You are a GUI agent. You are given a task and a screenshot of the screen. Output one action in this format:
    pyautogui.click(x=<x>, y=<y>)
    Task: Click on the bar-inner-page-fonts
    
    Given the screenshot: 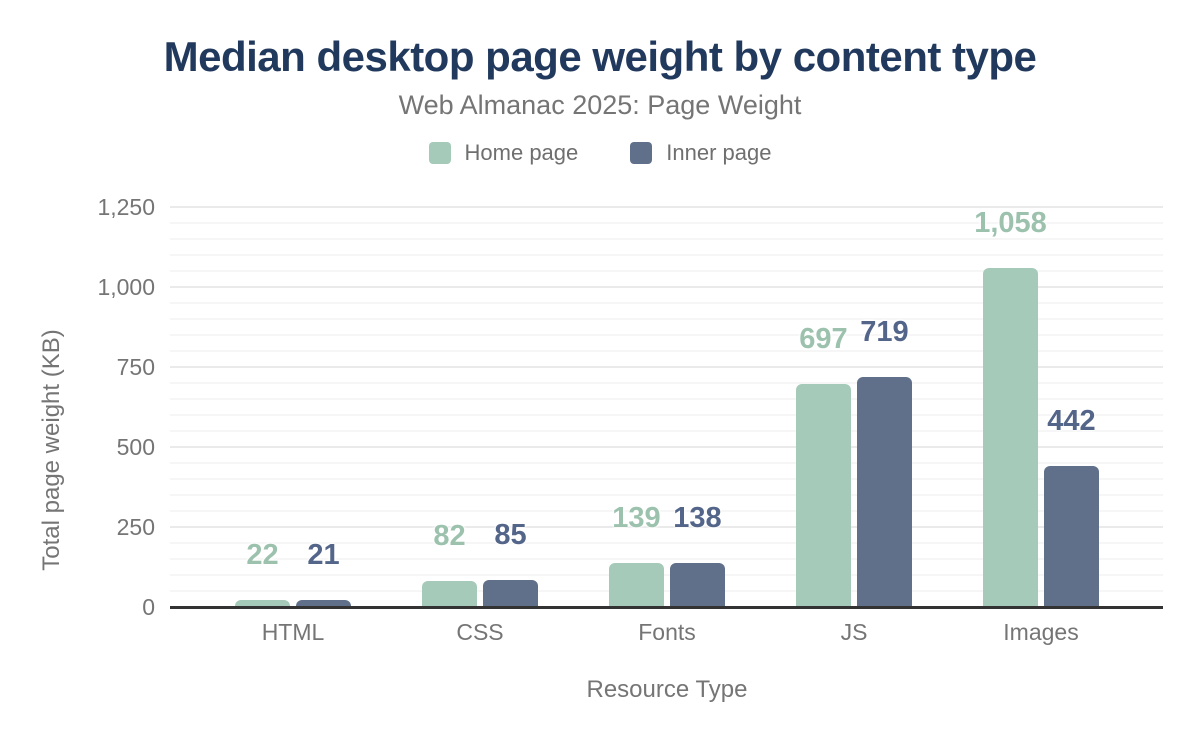 What is the action you would take?
    pyautogui.click(x=697, y=585)
    